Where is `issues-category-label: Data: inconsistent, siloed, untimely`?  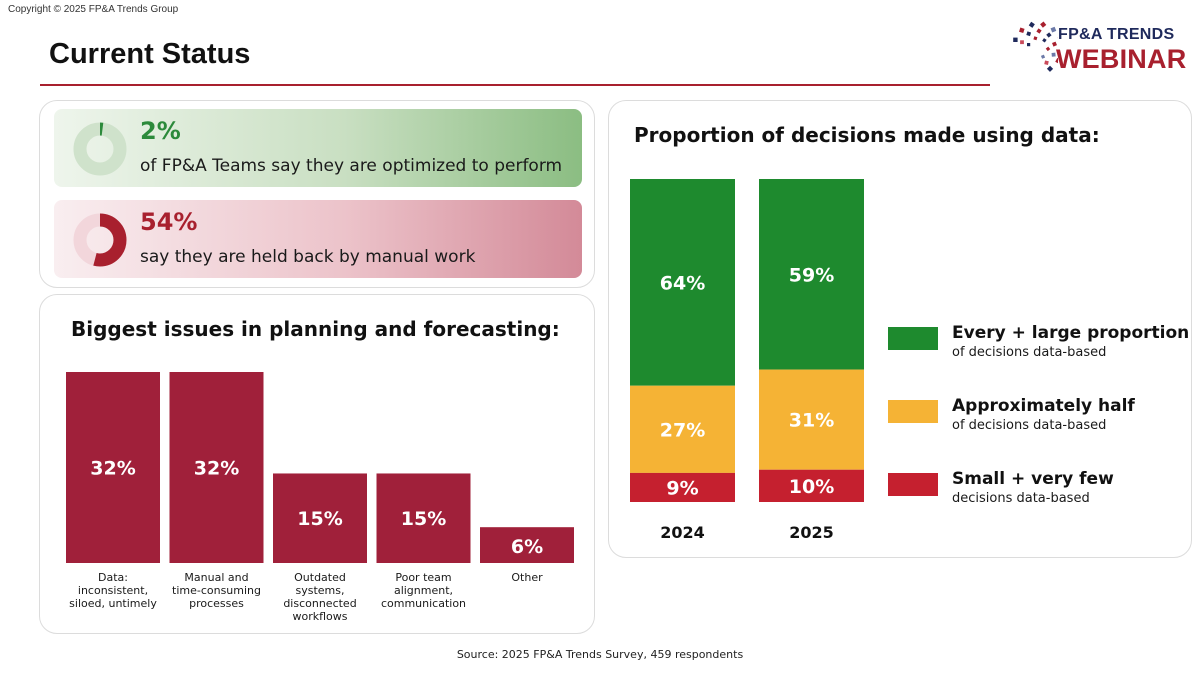 issues-category-label: Data: inconsistent, siloed, untimely is located at coordinates (113, 590).